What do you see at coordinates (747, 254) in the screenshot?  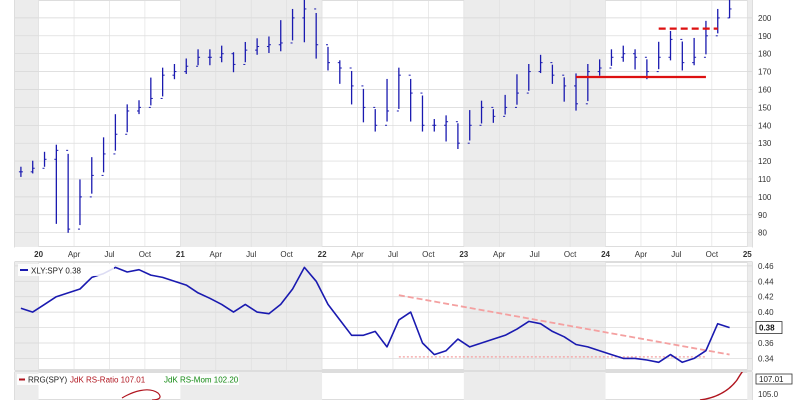 I see `date-tick-label: 25` at bounding box center [747, 254].